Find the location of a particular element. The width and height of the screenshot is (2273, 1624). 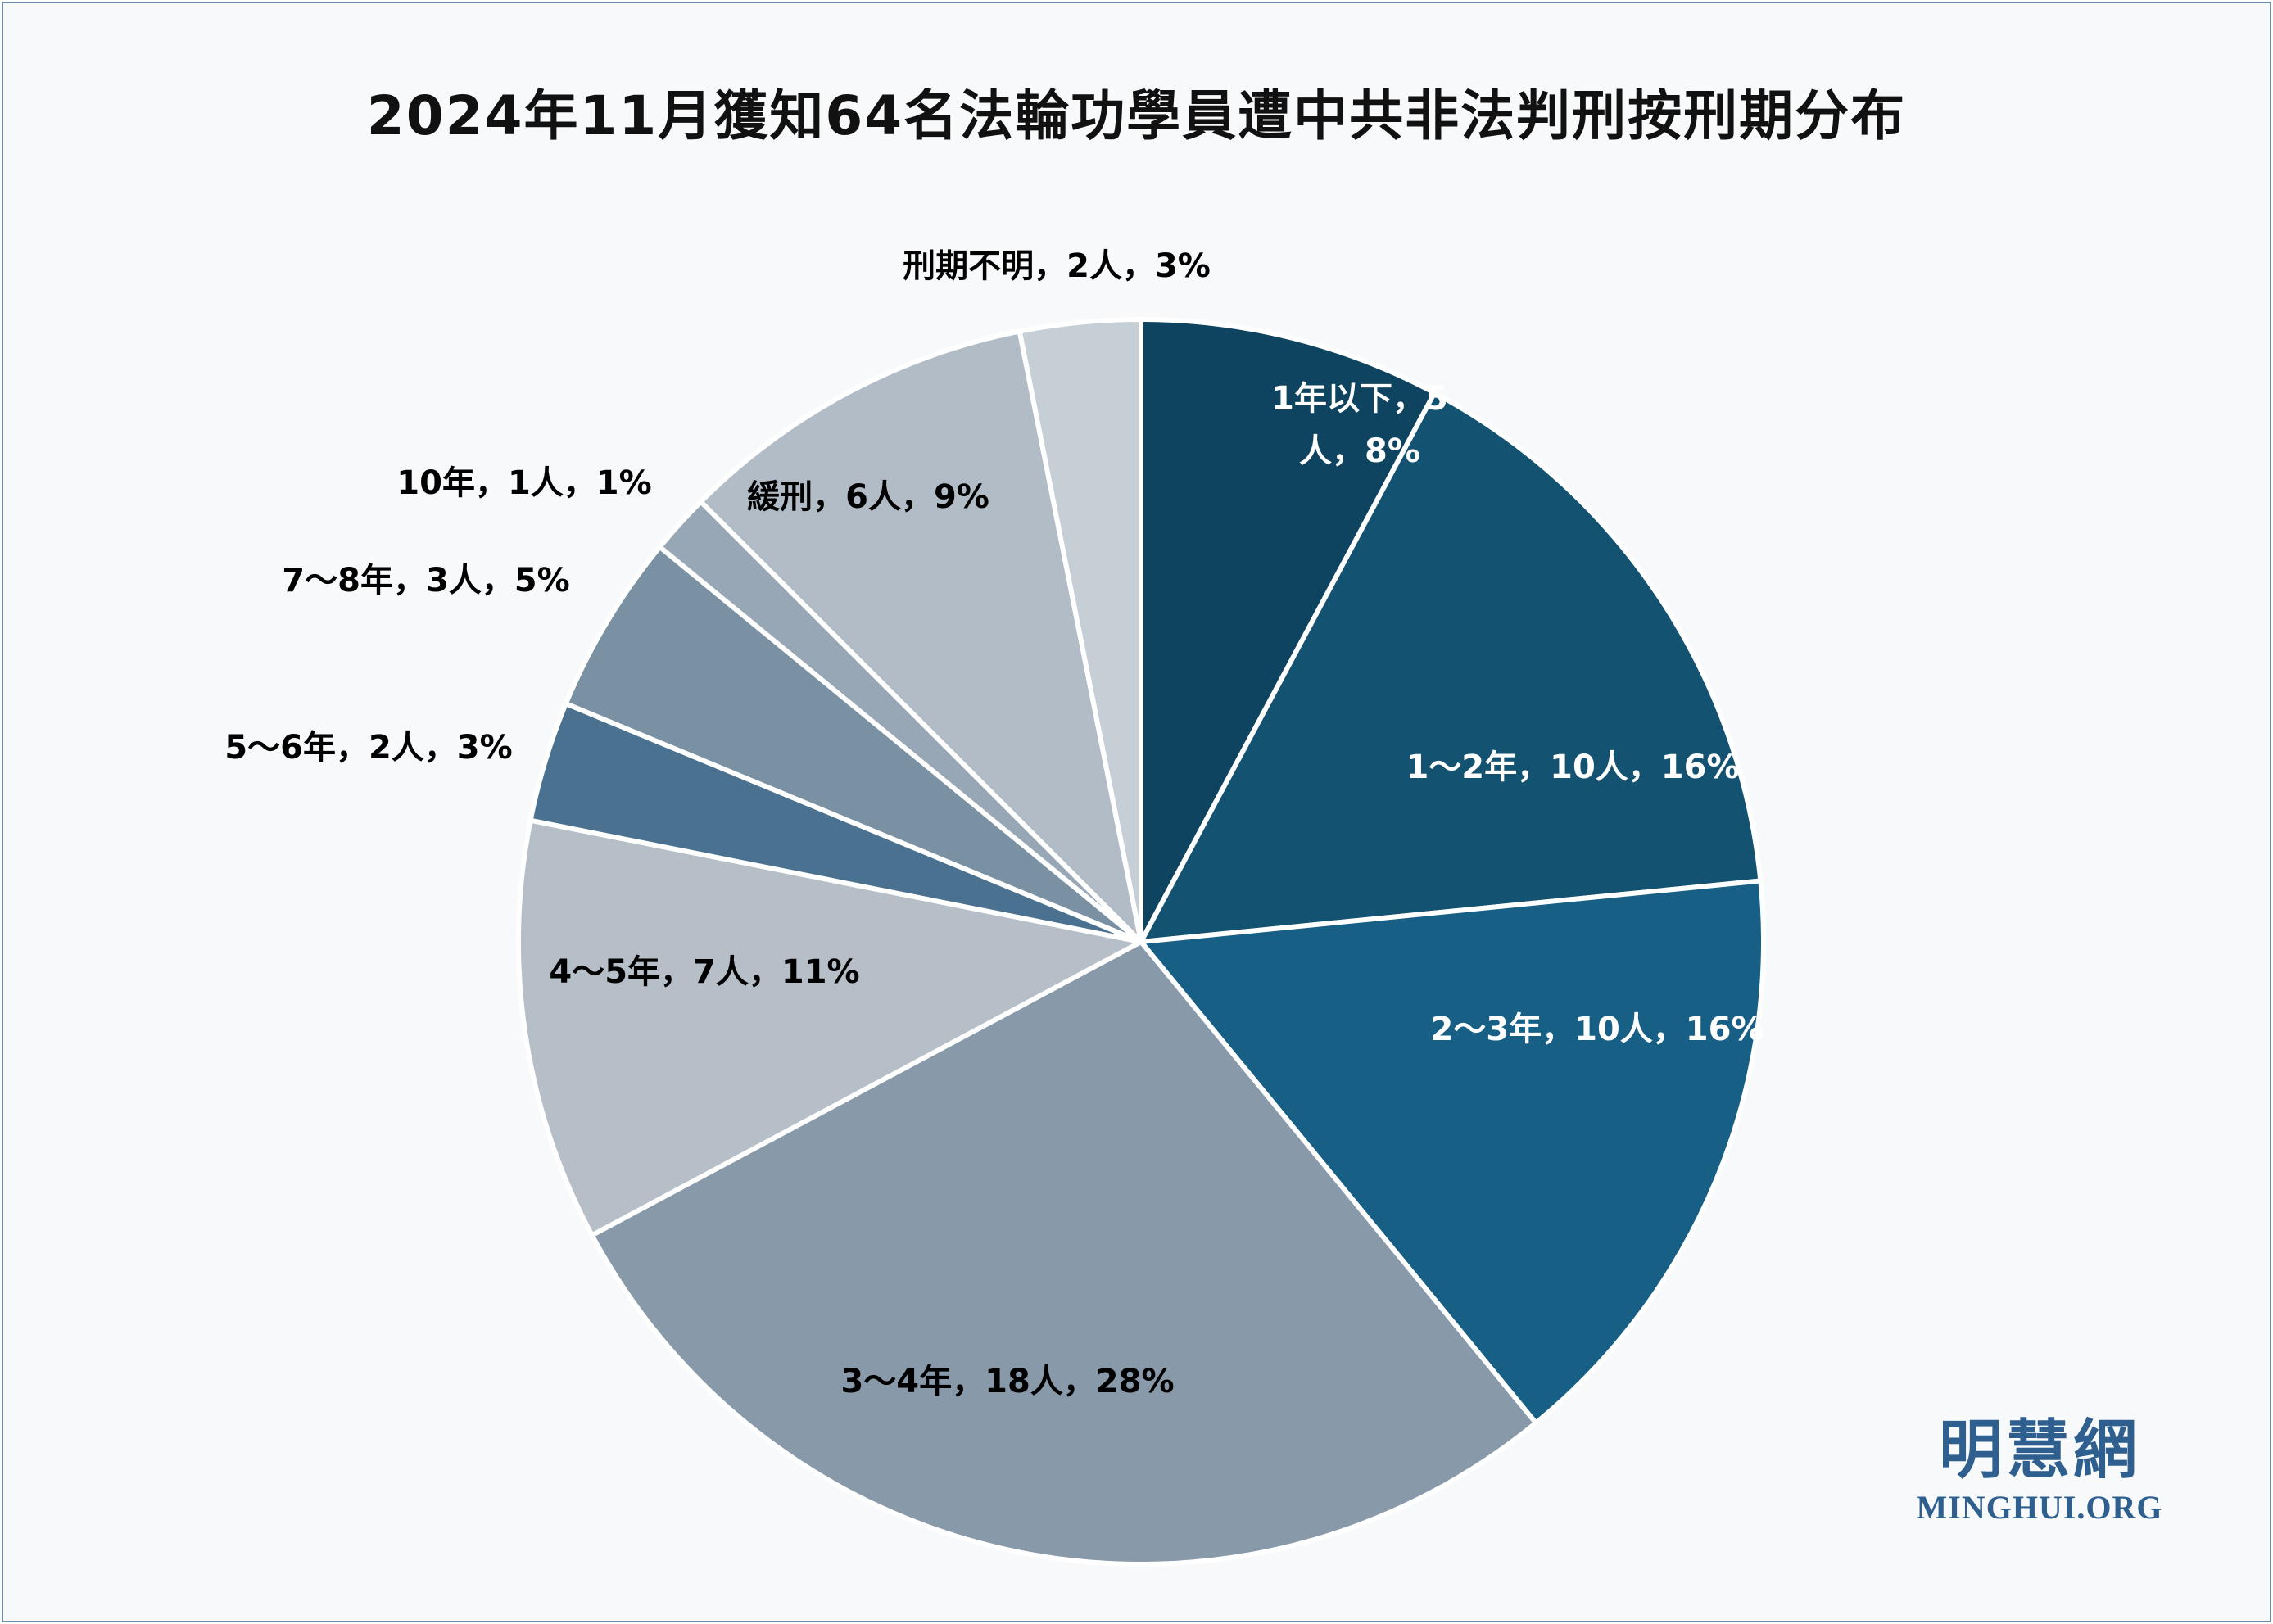

chart-title: 2024年11月獲知64名法輪功學員遭中共非法判刑按刑期分布 is located at coordinates (1136, 115).